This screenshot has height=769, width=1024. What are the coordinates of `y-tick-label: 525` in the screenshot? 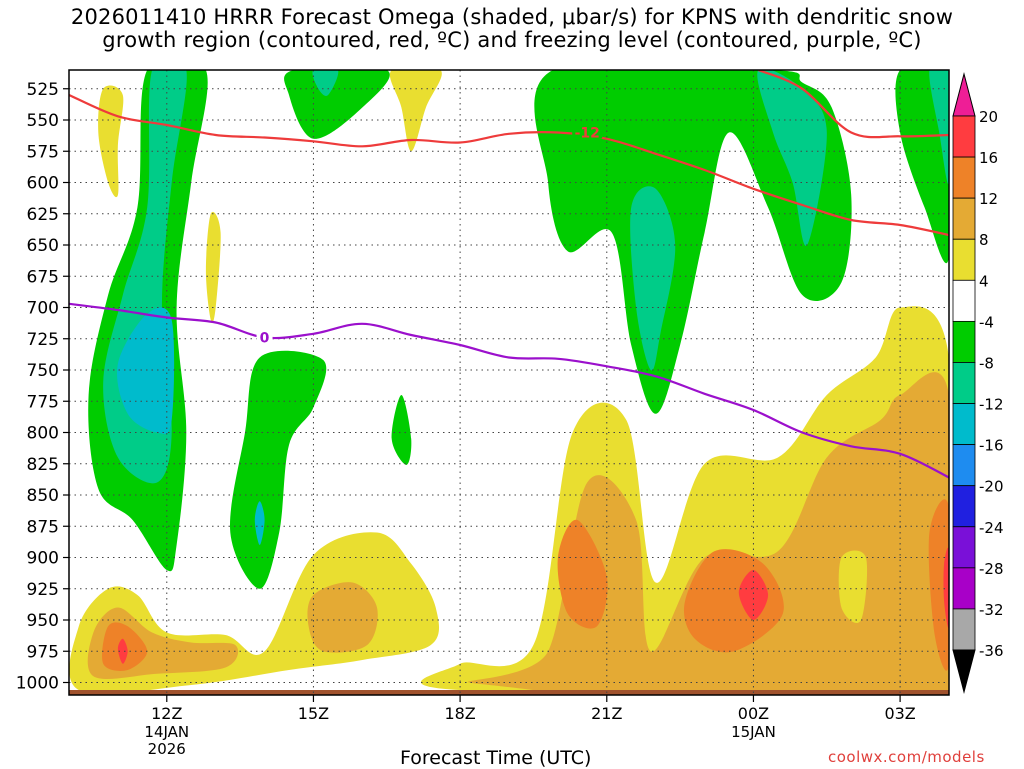 It's located at (43, 90).